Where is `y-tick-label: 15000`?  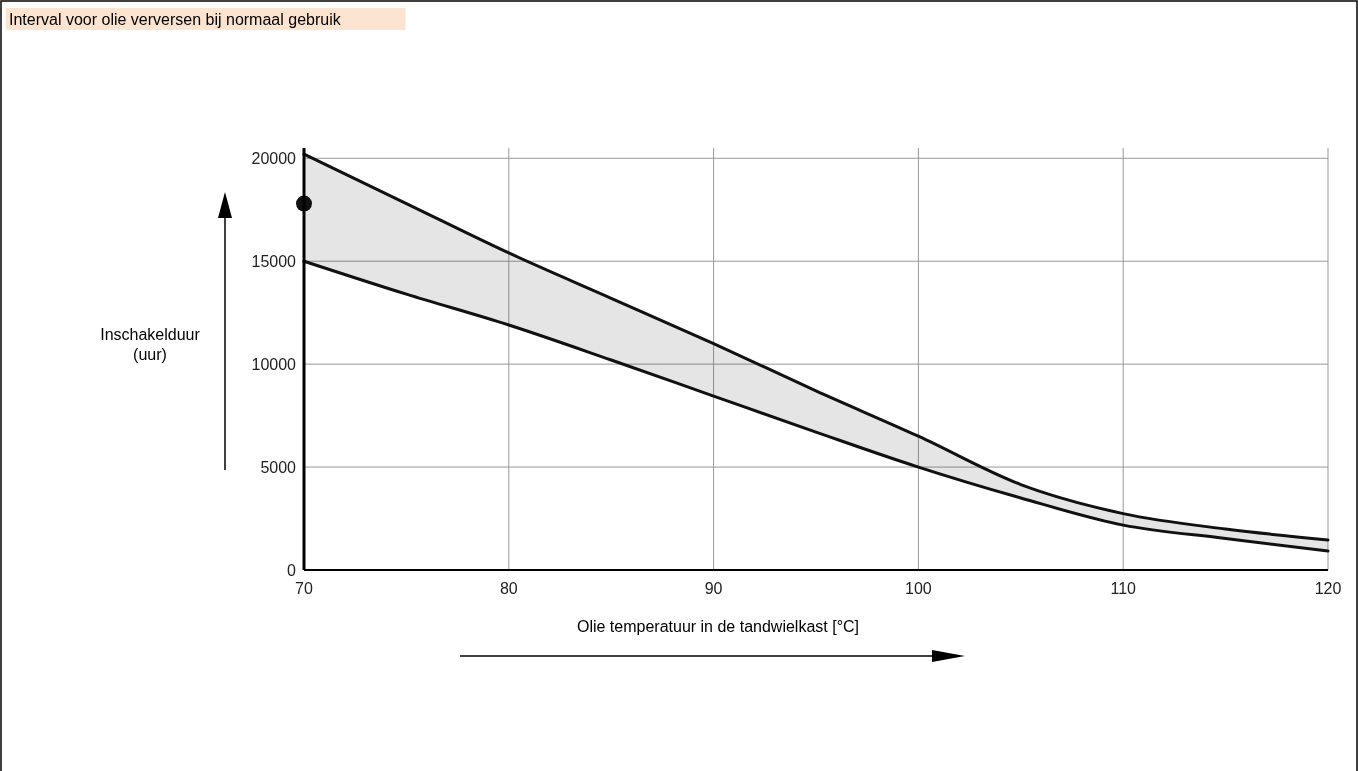
y-tick-label: 15000 is located at coordinates (274, 262).